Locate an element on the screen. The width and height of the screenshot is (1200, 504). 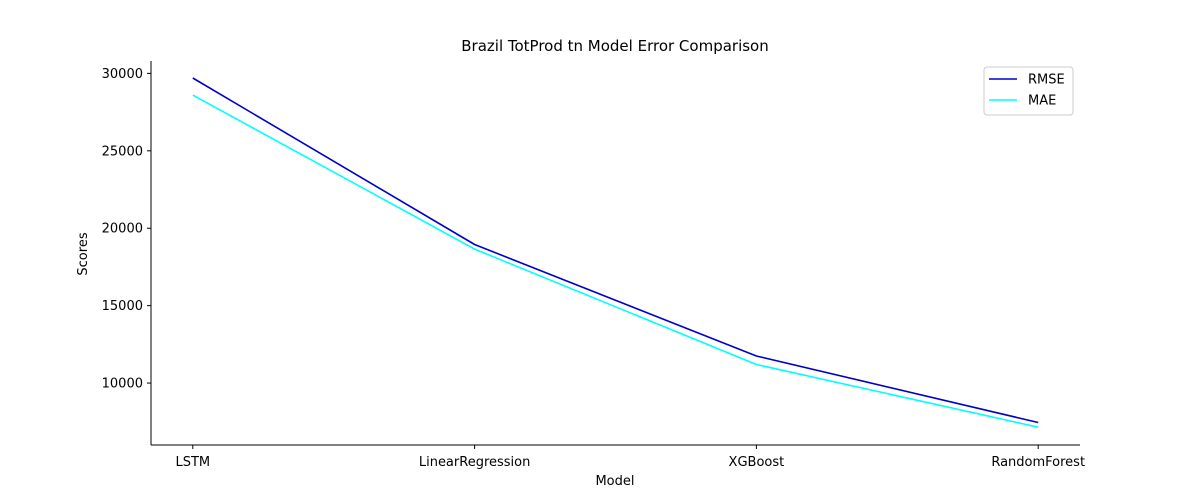
x-tick-label: XGBoost is located at coordinates (757, 462).